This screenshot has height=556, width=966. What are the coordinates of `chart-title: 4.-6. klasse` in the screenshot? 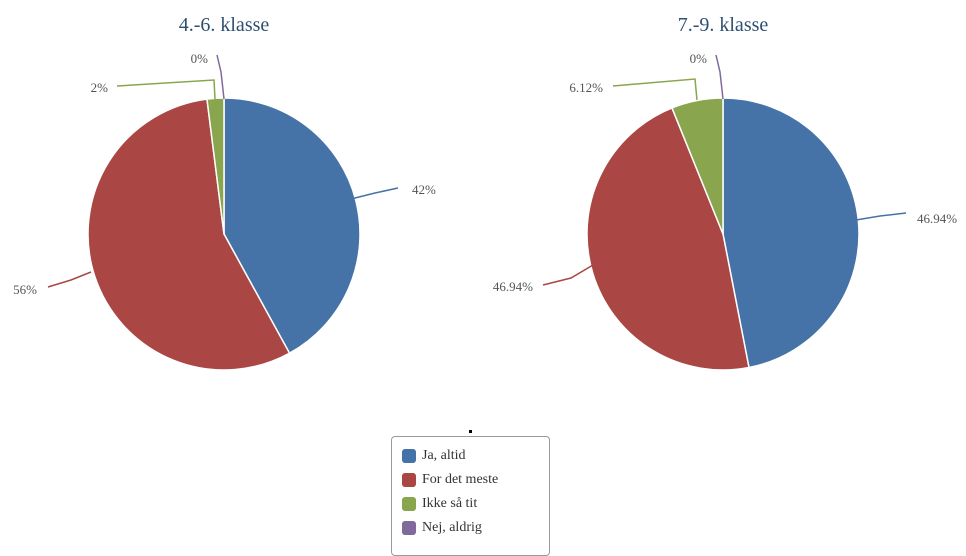 It's located at (224, 25).